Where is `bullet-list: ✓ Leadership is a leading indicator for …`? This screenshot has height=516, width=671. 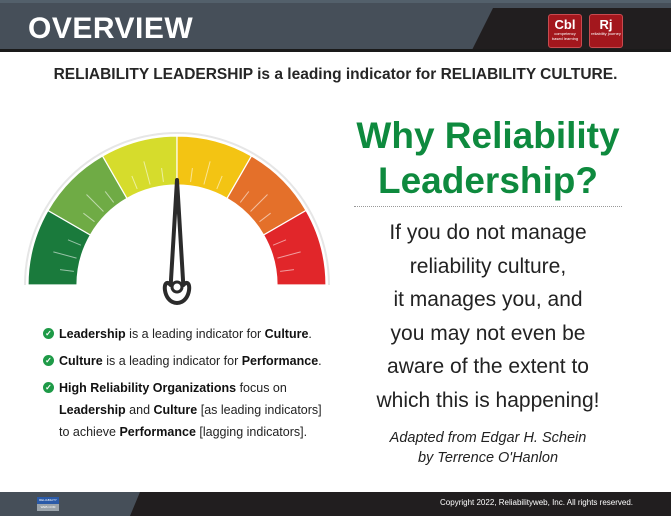
bullet-list: ✓ Leadership is a leading indicator for … is located at coordinates (186, 385).